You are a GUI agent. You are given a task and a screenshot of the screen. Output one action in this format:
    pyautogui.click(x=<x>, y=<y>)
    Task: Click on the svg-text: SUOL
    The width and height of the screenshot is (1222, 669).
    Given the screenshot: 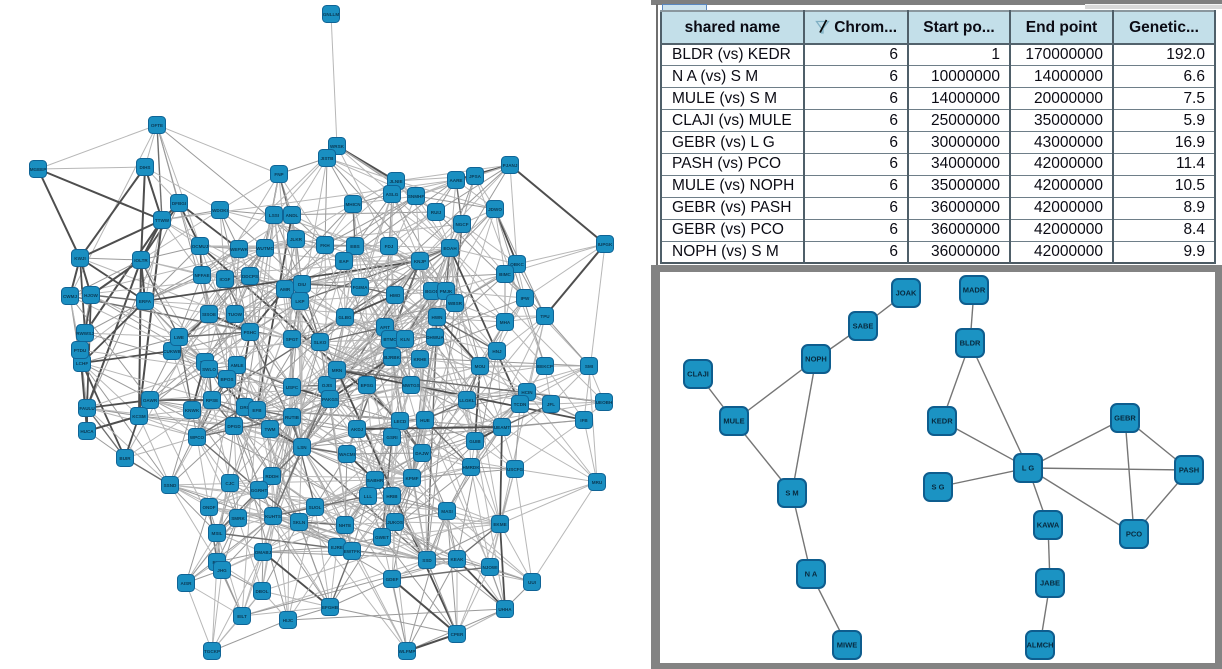 What is the action you would take?
    pyautogui.click(x=315, y=507)
    